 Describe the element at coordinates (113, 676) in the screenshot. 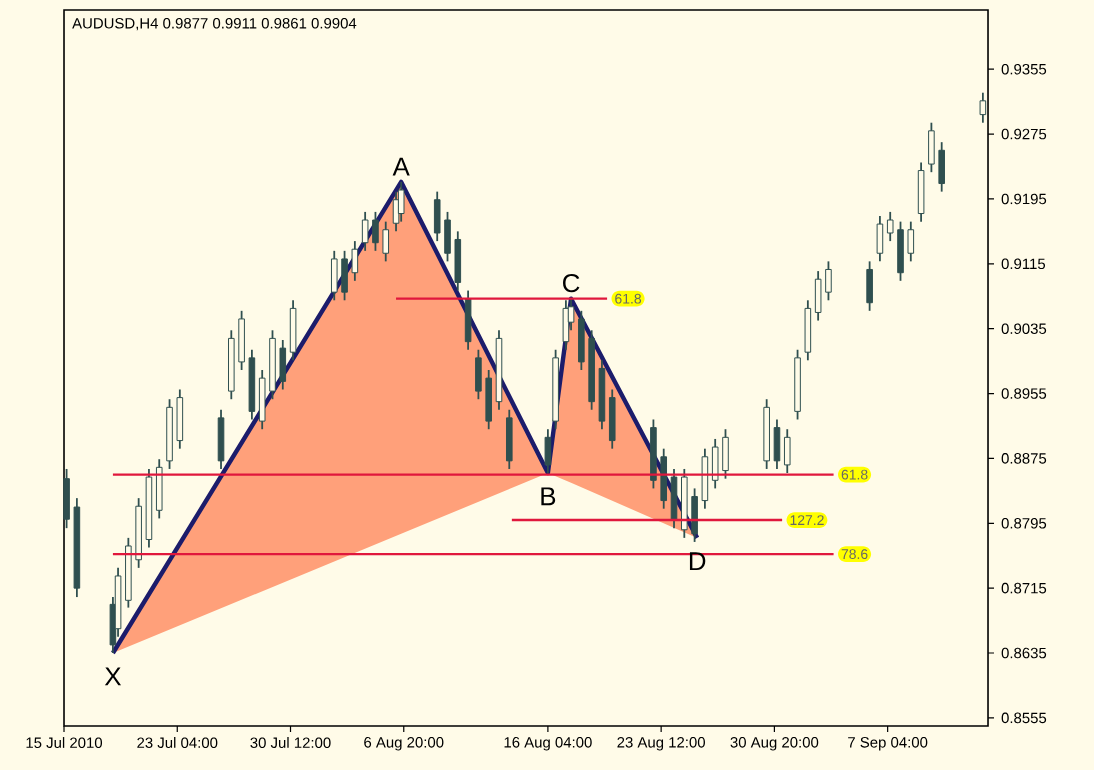

I see `annotation: X` at that location.